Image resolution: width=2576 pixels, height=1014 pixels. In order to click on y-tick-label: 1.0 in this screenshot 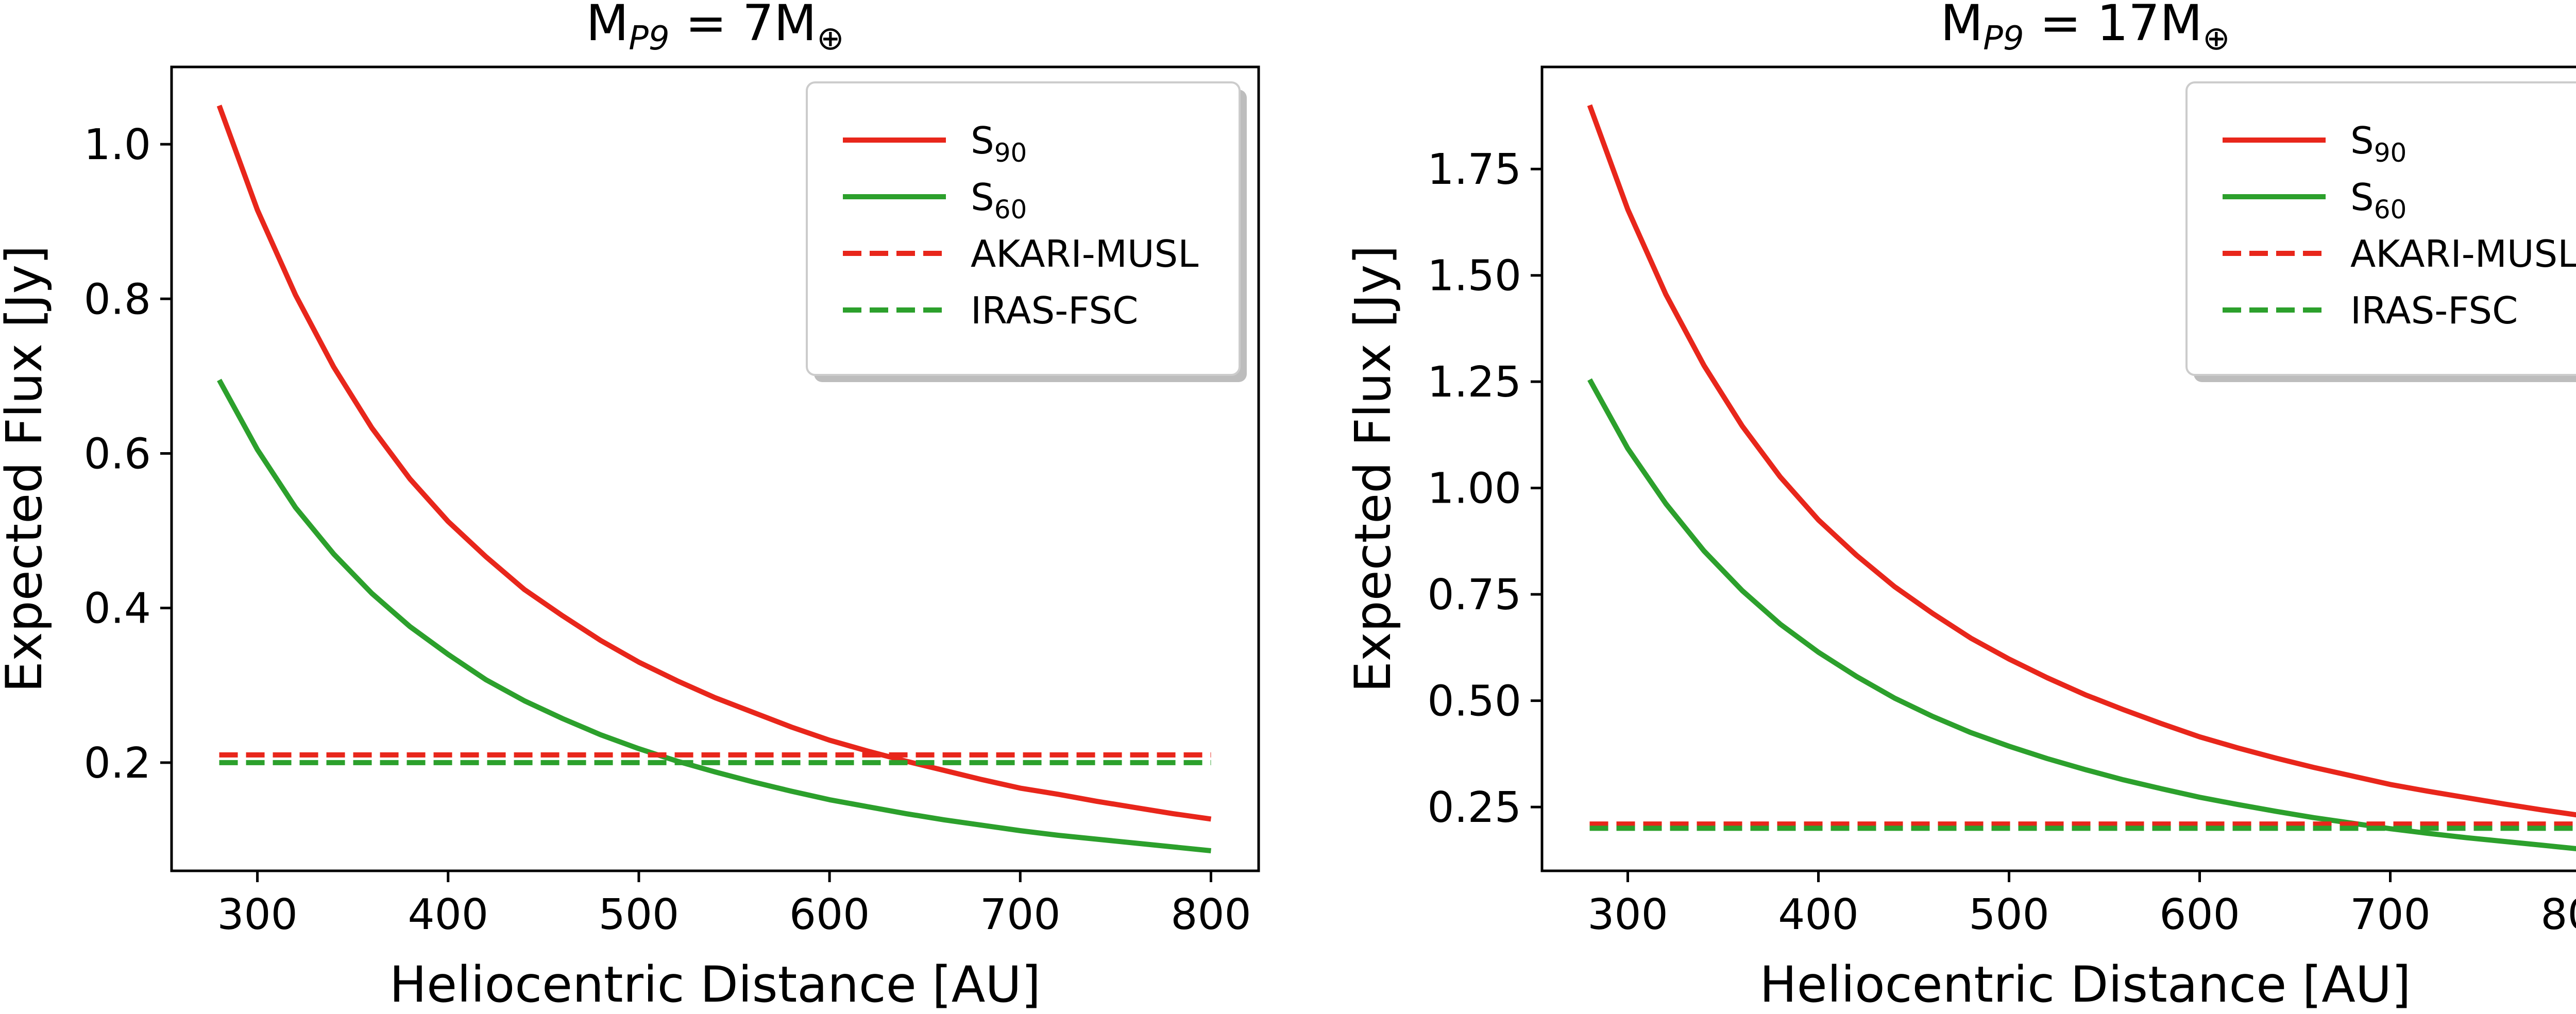, I will do `click(117, 145)`.